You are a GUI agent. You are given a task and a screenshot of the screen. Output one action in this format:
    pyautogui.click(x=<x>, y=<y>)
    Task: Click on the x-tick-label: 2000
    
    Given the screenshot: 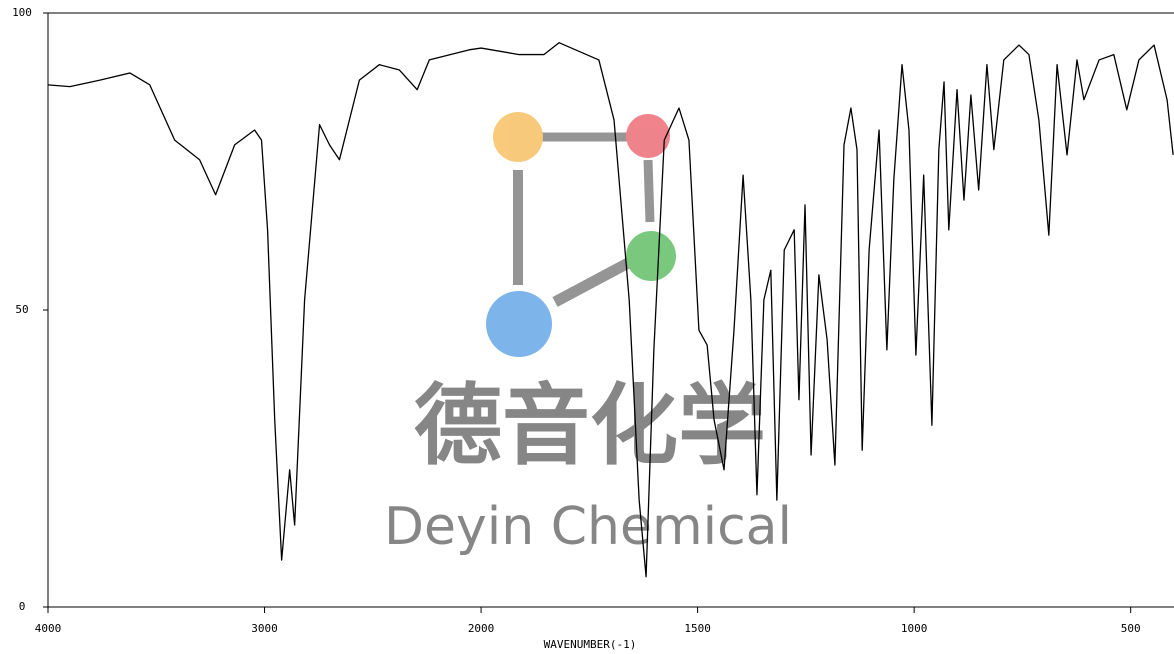 What is the action you would take?
    pyautogui.click(x=481, y=628)
    